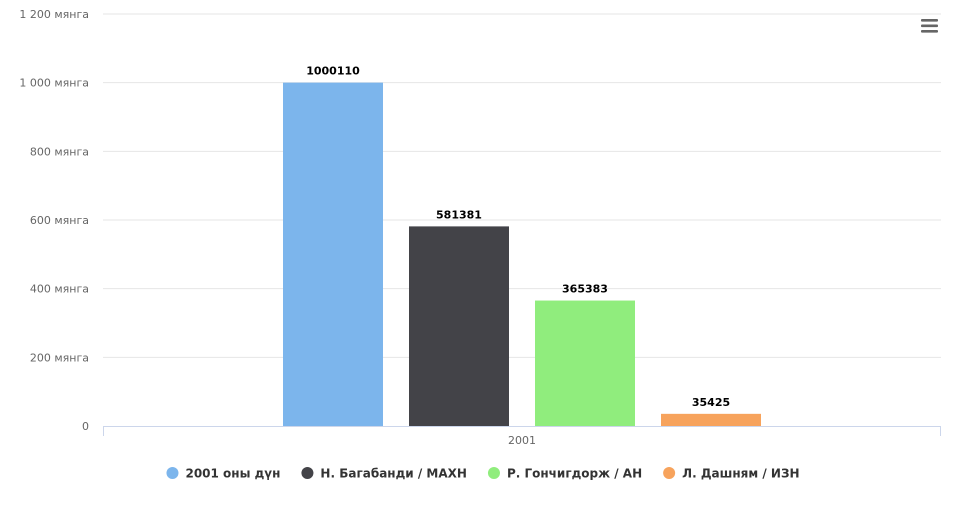  Describe the element at coordinates (232, 474) in the screenshot. I see `legend-label: 2001 оны дүн` at that location.